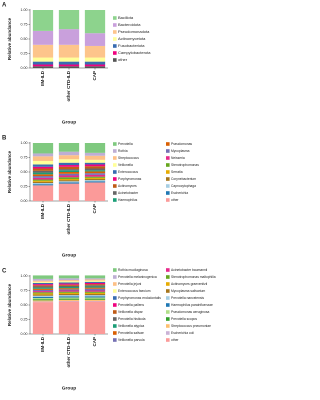 The height and width of the screenshot is (400, 320). I want to click on y-tick-label: 0.00, so click(24, 334).